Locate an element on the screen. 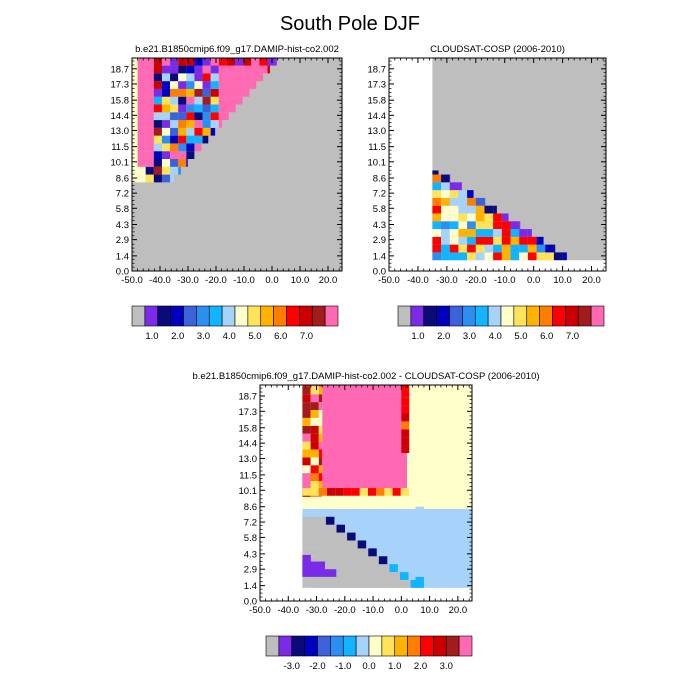  y-tick-label: 18.7 is located at coordinates (248, 396).